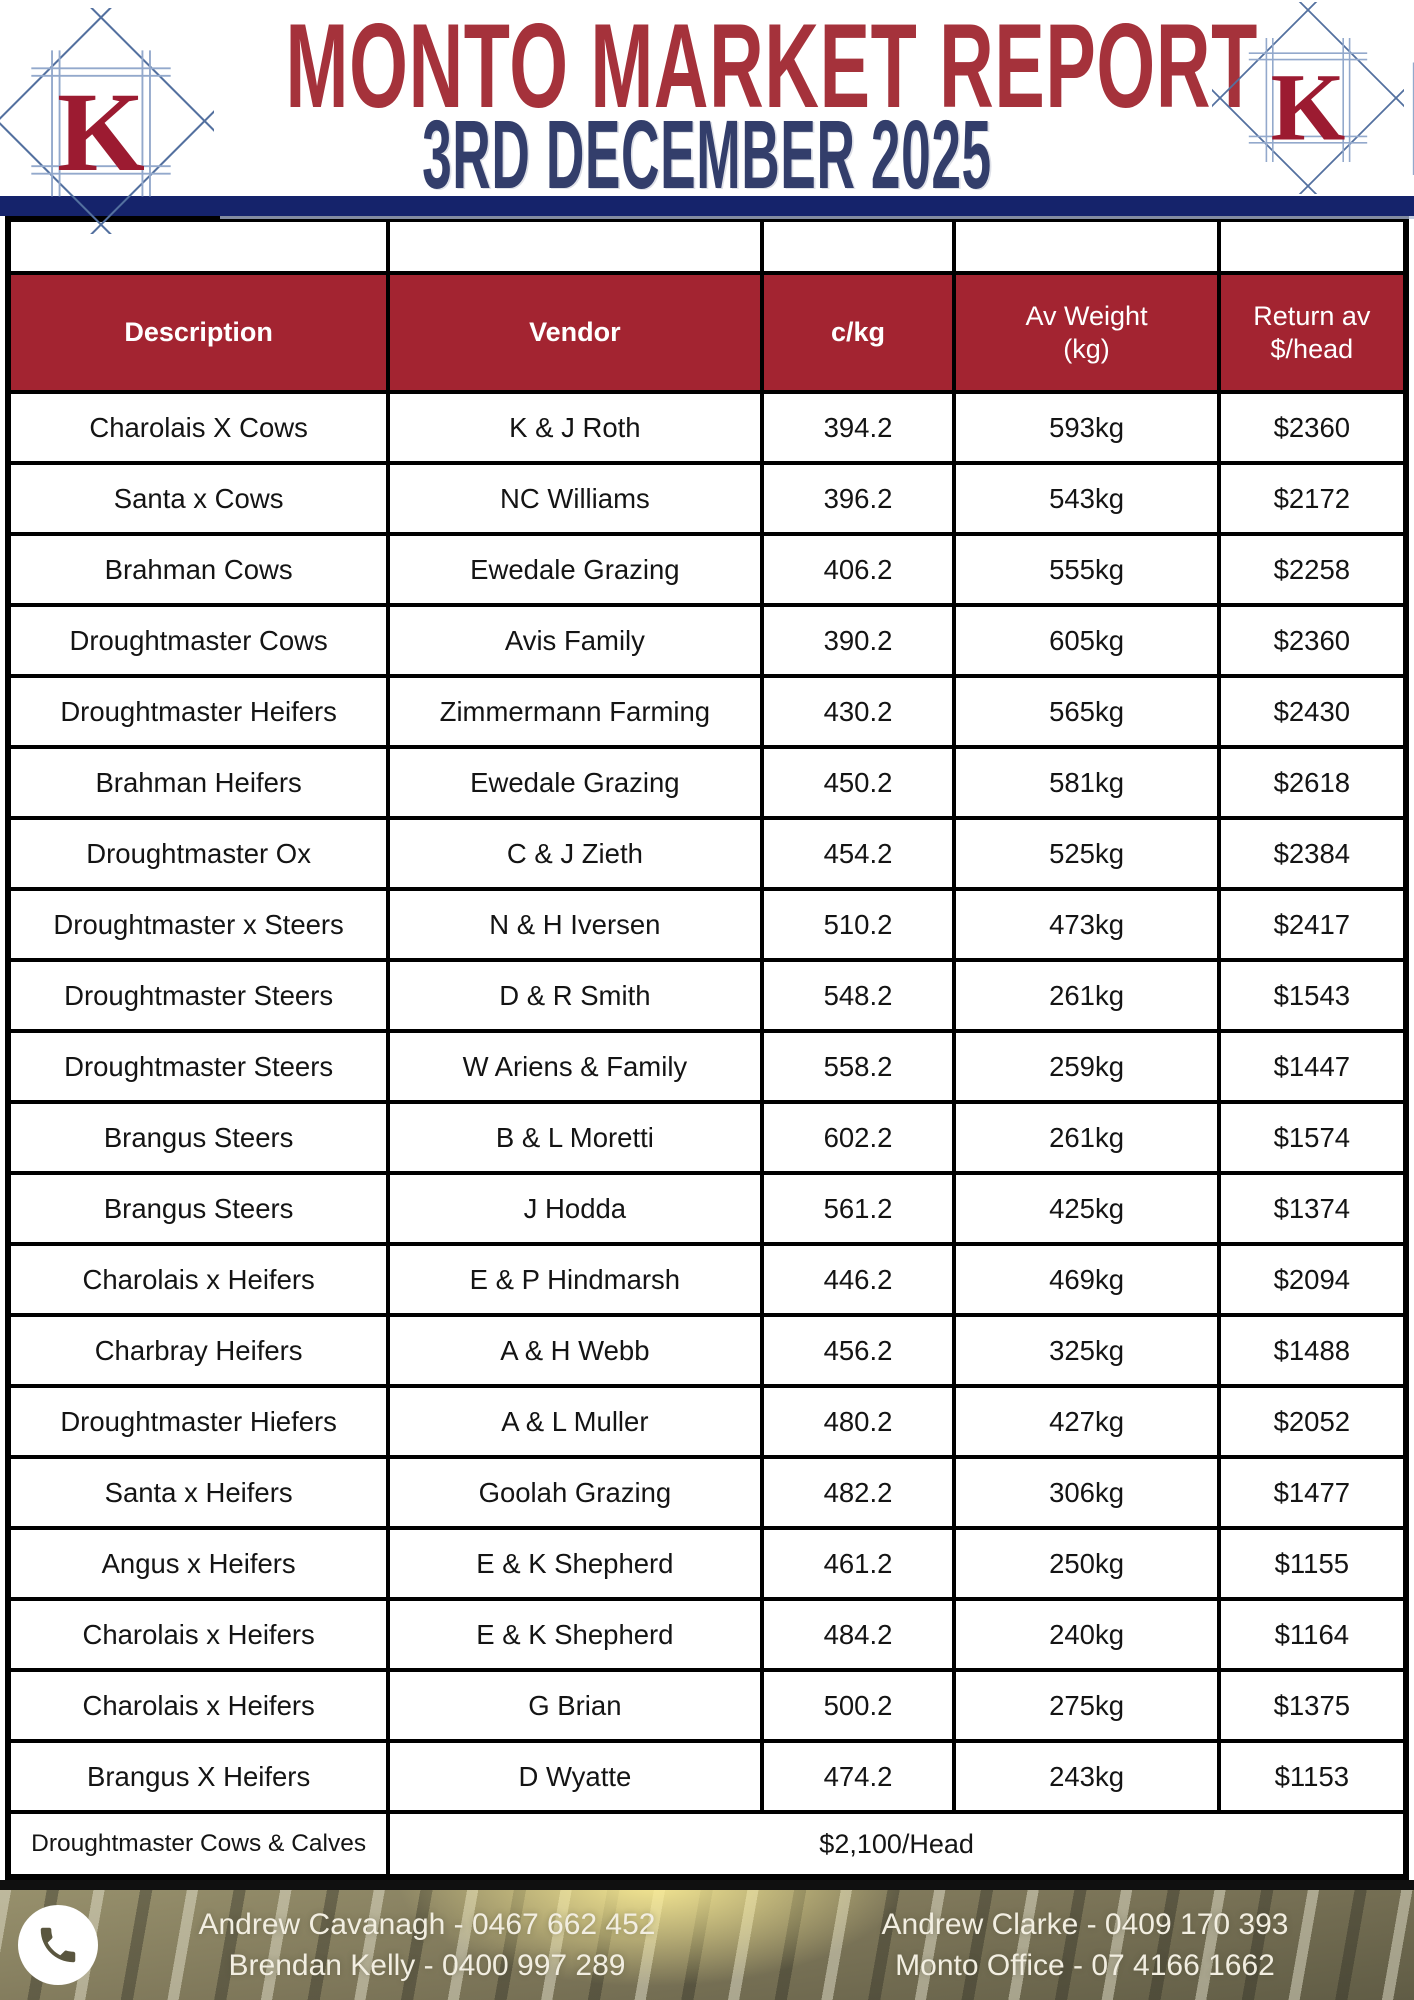 Image resolution: width=1414 pixels, height=2000 pixels. What do you see at coordinates (198, 1492) in the screenshot?
I see `cell-description: Santa x Heifers` at bounding box center [198, 1492].